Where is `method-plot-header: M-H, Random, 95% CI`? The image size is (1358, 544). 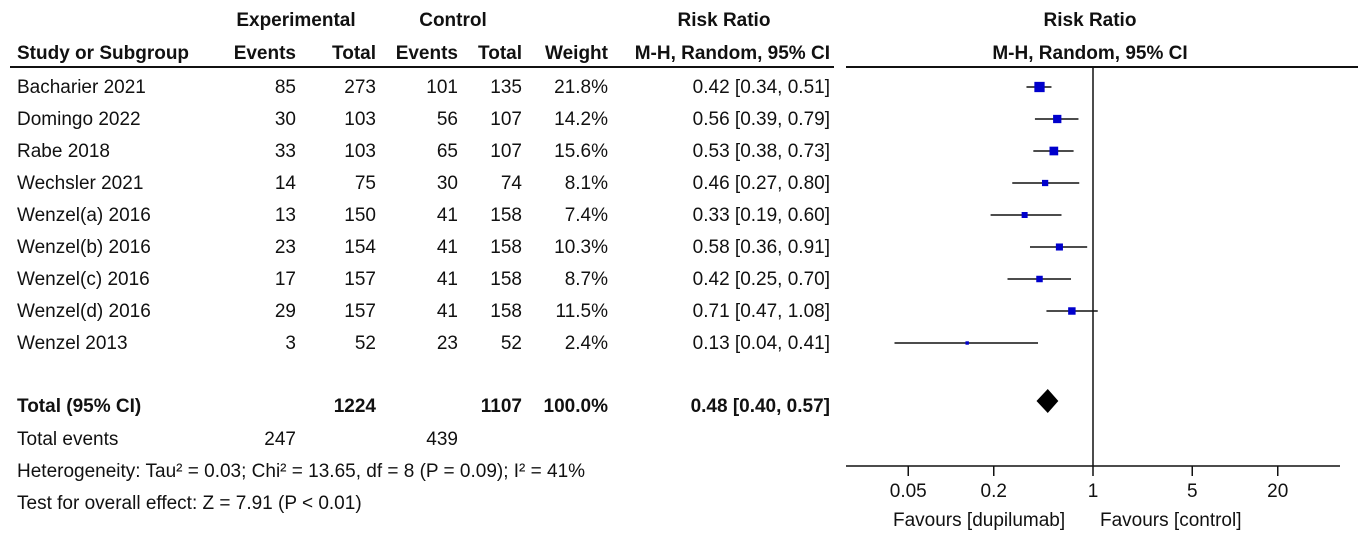 method-plot-header: M-H, Random, 95% CI is located at coordinates (1090, 53).